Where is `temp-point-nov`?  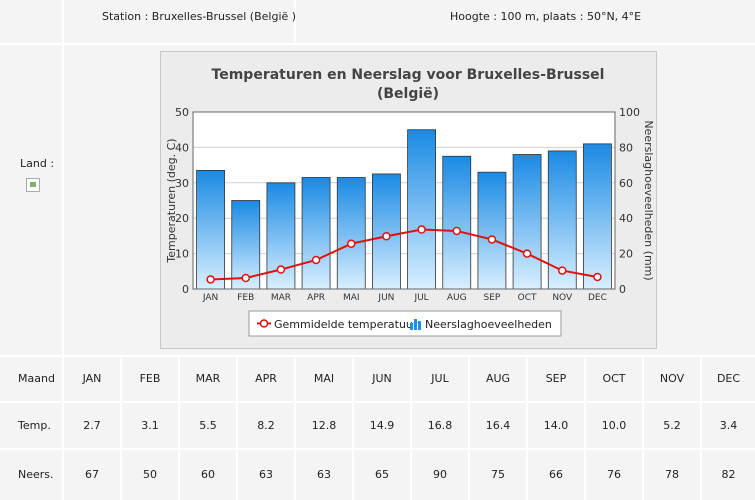 temp-point-nov is located at coordinates (562, 270).